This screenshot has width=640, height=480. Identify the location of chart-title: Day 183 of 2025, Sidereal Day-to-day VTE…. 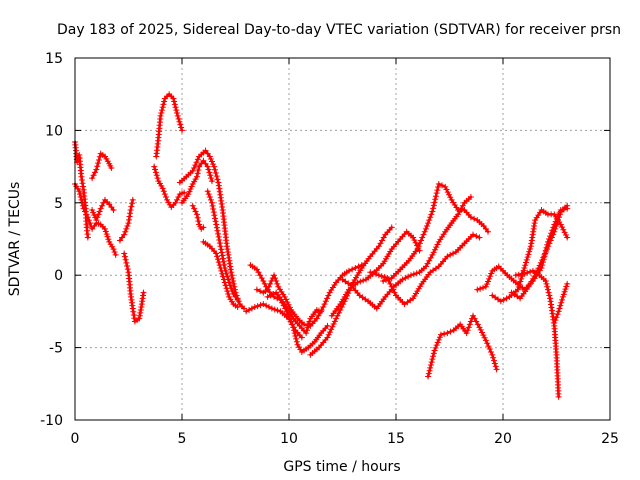
(339, 30).